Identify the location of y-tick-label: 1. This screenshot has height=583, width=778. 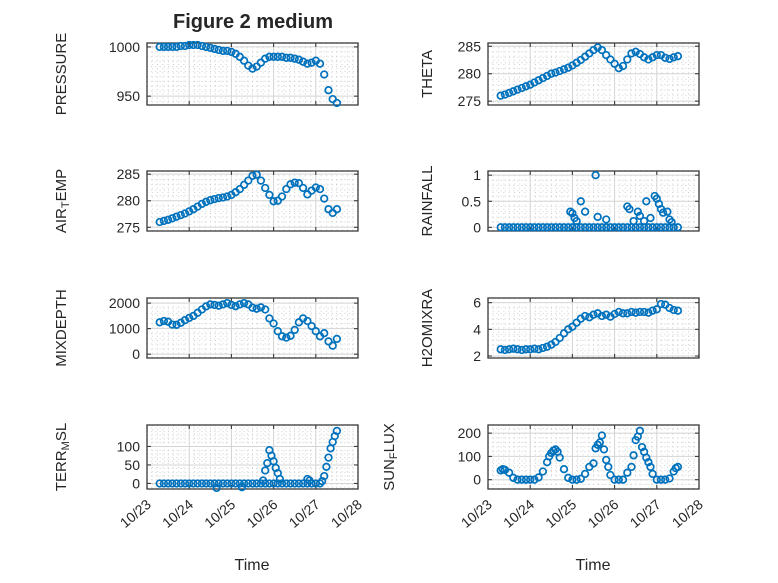
(477, 175).